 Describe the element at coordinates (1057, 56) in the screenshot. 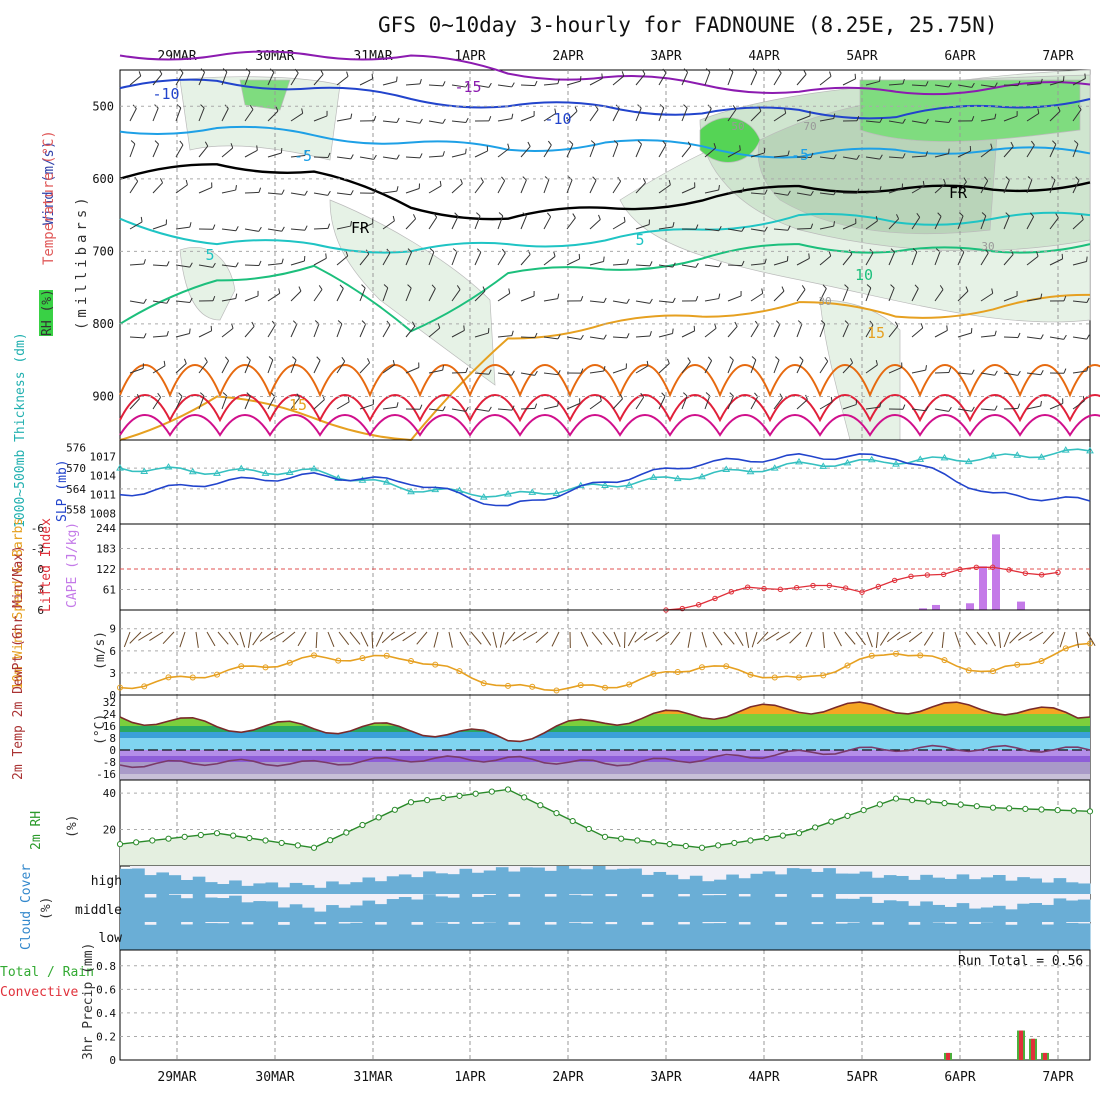

I see `top-date-label: 7APR` at that location.